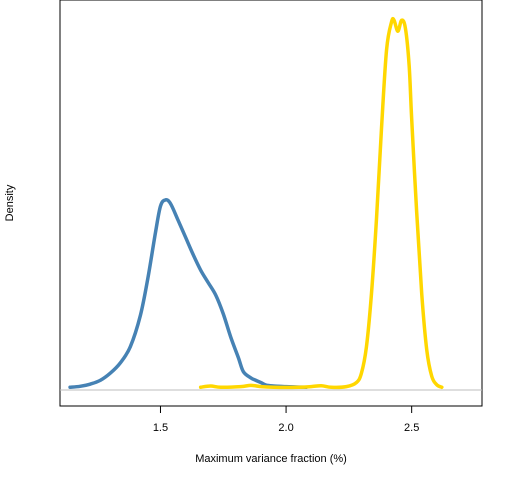 The height and width of the screenshot is (480, 512). Describe the element at coordinates (411, 428) in the screenshot. I see `x-tick-label: 2.5` at that location.